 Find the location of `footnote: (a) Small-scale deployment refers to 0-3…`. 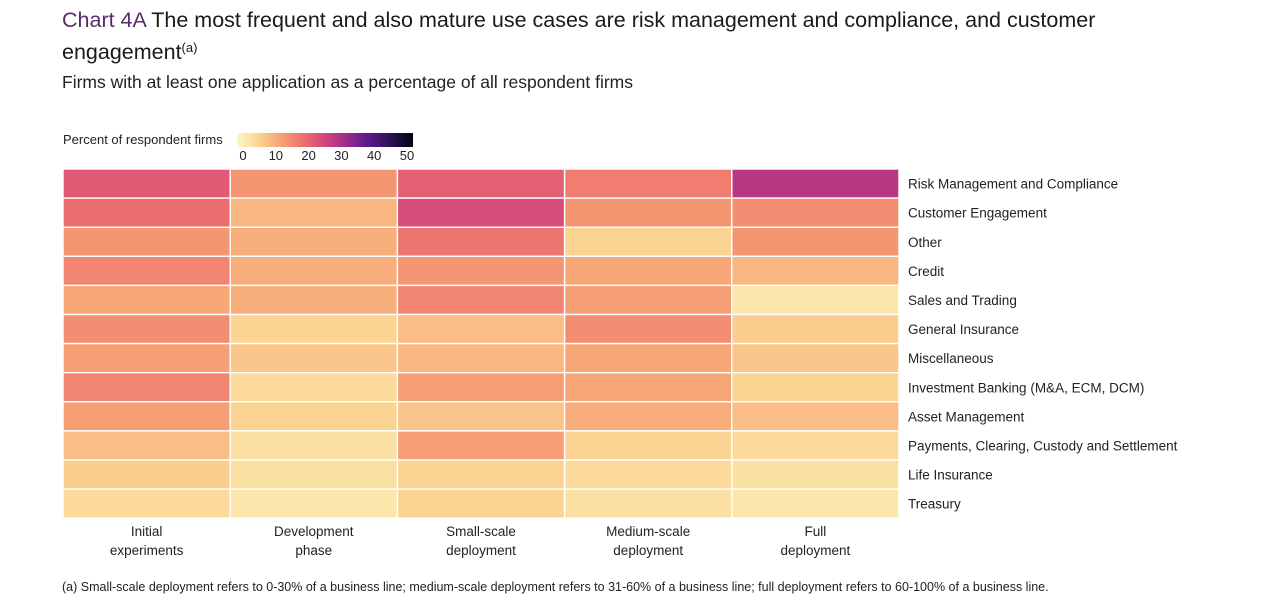

footnote: (a) Small-scale deployment refers to 0-3… is located at coordinates (555, 587).